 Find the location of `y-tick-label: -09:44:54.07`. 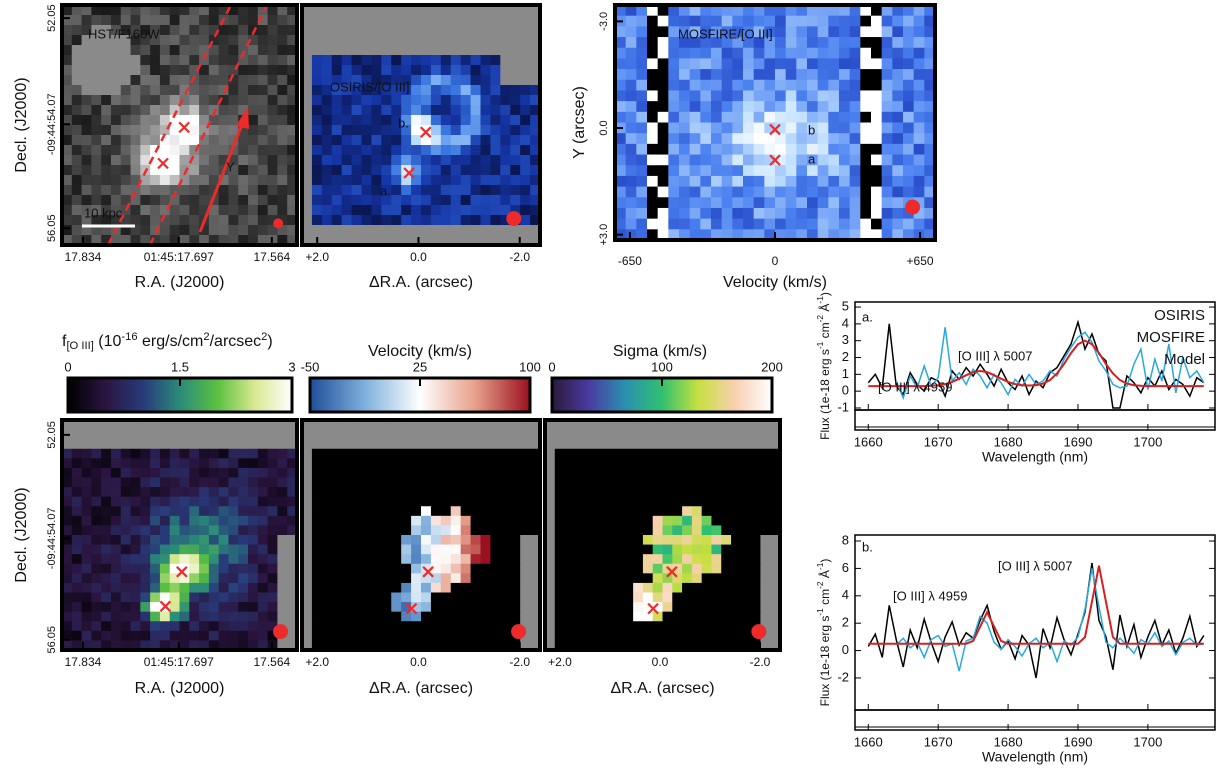

y-tick-label: -09:44:54.07 is located at coordinates (52, 538).